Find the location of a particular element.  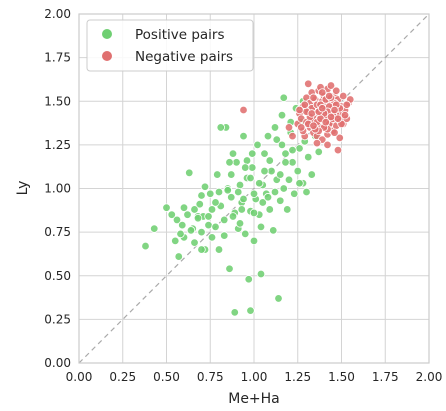

legend-marker-positive is located at coordinates (107, 34).